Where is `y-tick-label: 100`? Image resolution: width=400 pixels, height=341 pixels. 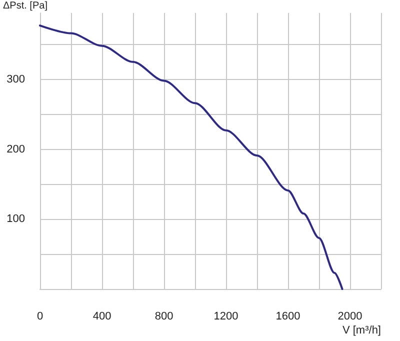
y-tick-label: 100 is located at coordinates (15, 219).